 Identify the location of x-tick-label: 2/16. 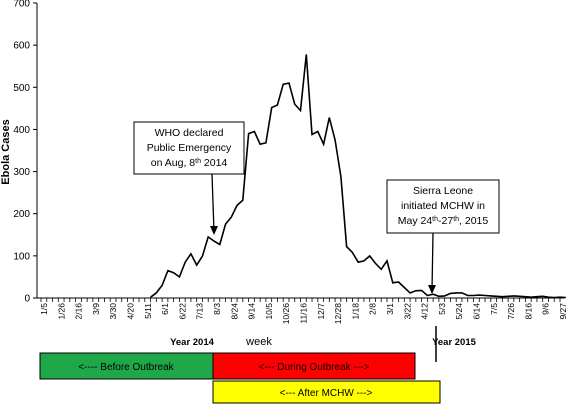
(79, 311).